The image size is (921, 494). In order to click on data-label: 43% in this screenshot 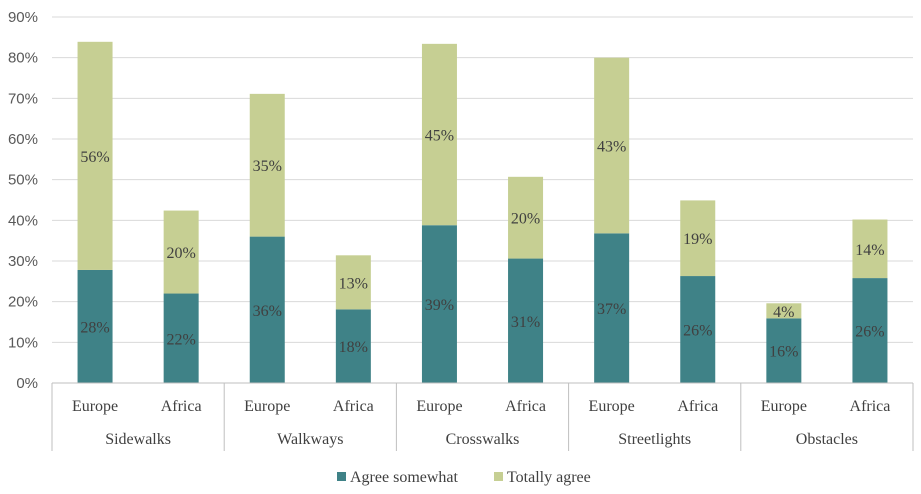, I will do `click(611, 147)`.